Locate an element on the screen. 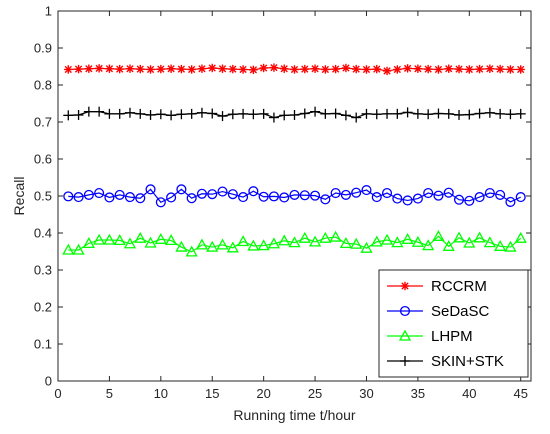 This screenshot has height=434, width=550. legend-label: SKIN+STK is located at coordinates (467, 361).